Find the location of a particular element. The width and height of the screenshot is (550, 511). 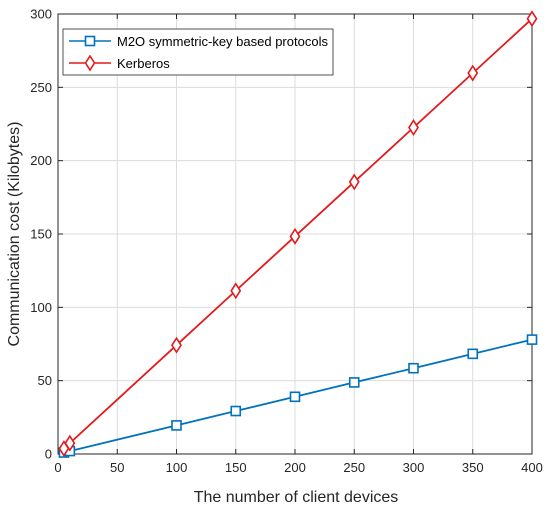

y-tick-label: 0 is located at coordinates (48, 454).